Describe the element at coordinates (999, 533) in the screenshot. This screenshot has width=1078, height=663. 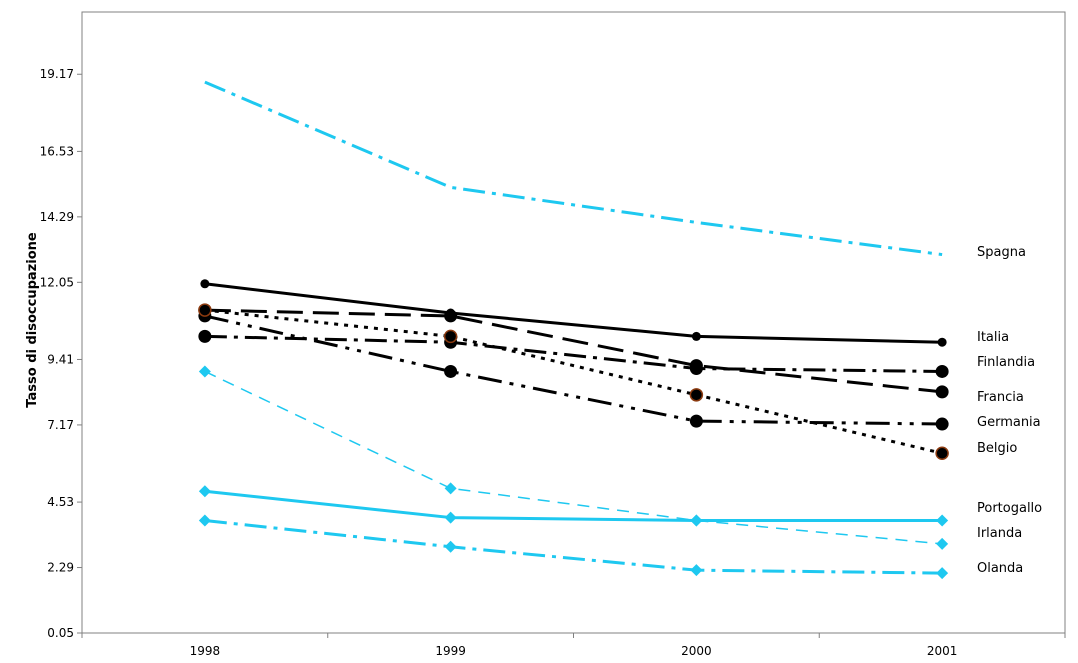
I see `series-label-irlanda: Irlanda` at that location.